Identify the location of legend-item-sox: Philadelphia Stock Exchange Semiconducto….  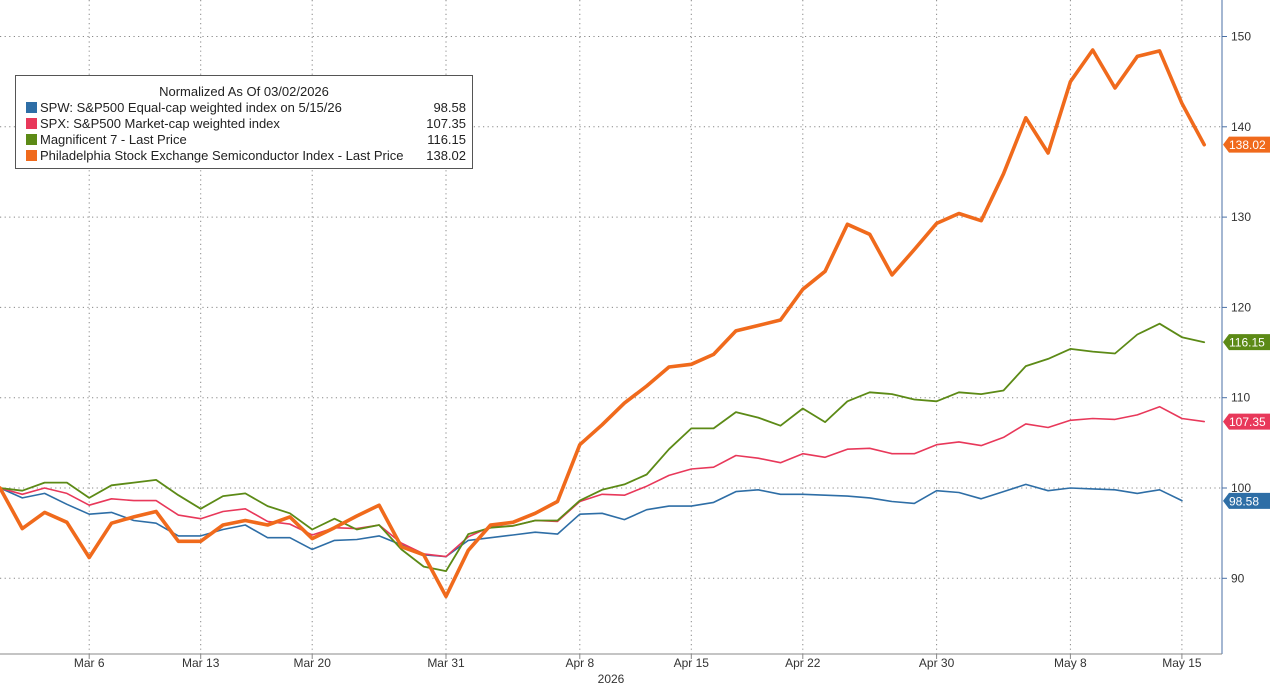
(244, 156).